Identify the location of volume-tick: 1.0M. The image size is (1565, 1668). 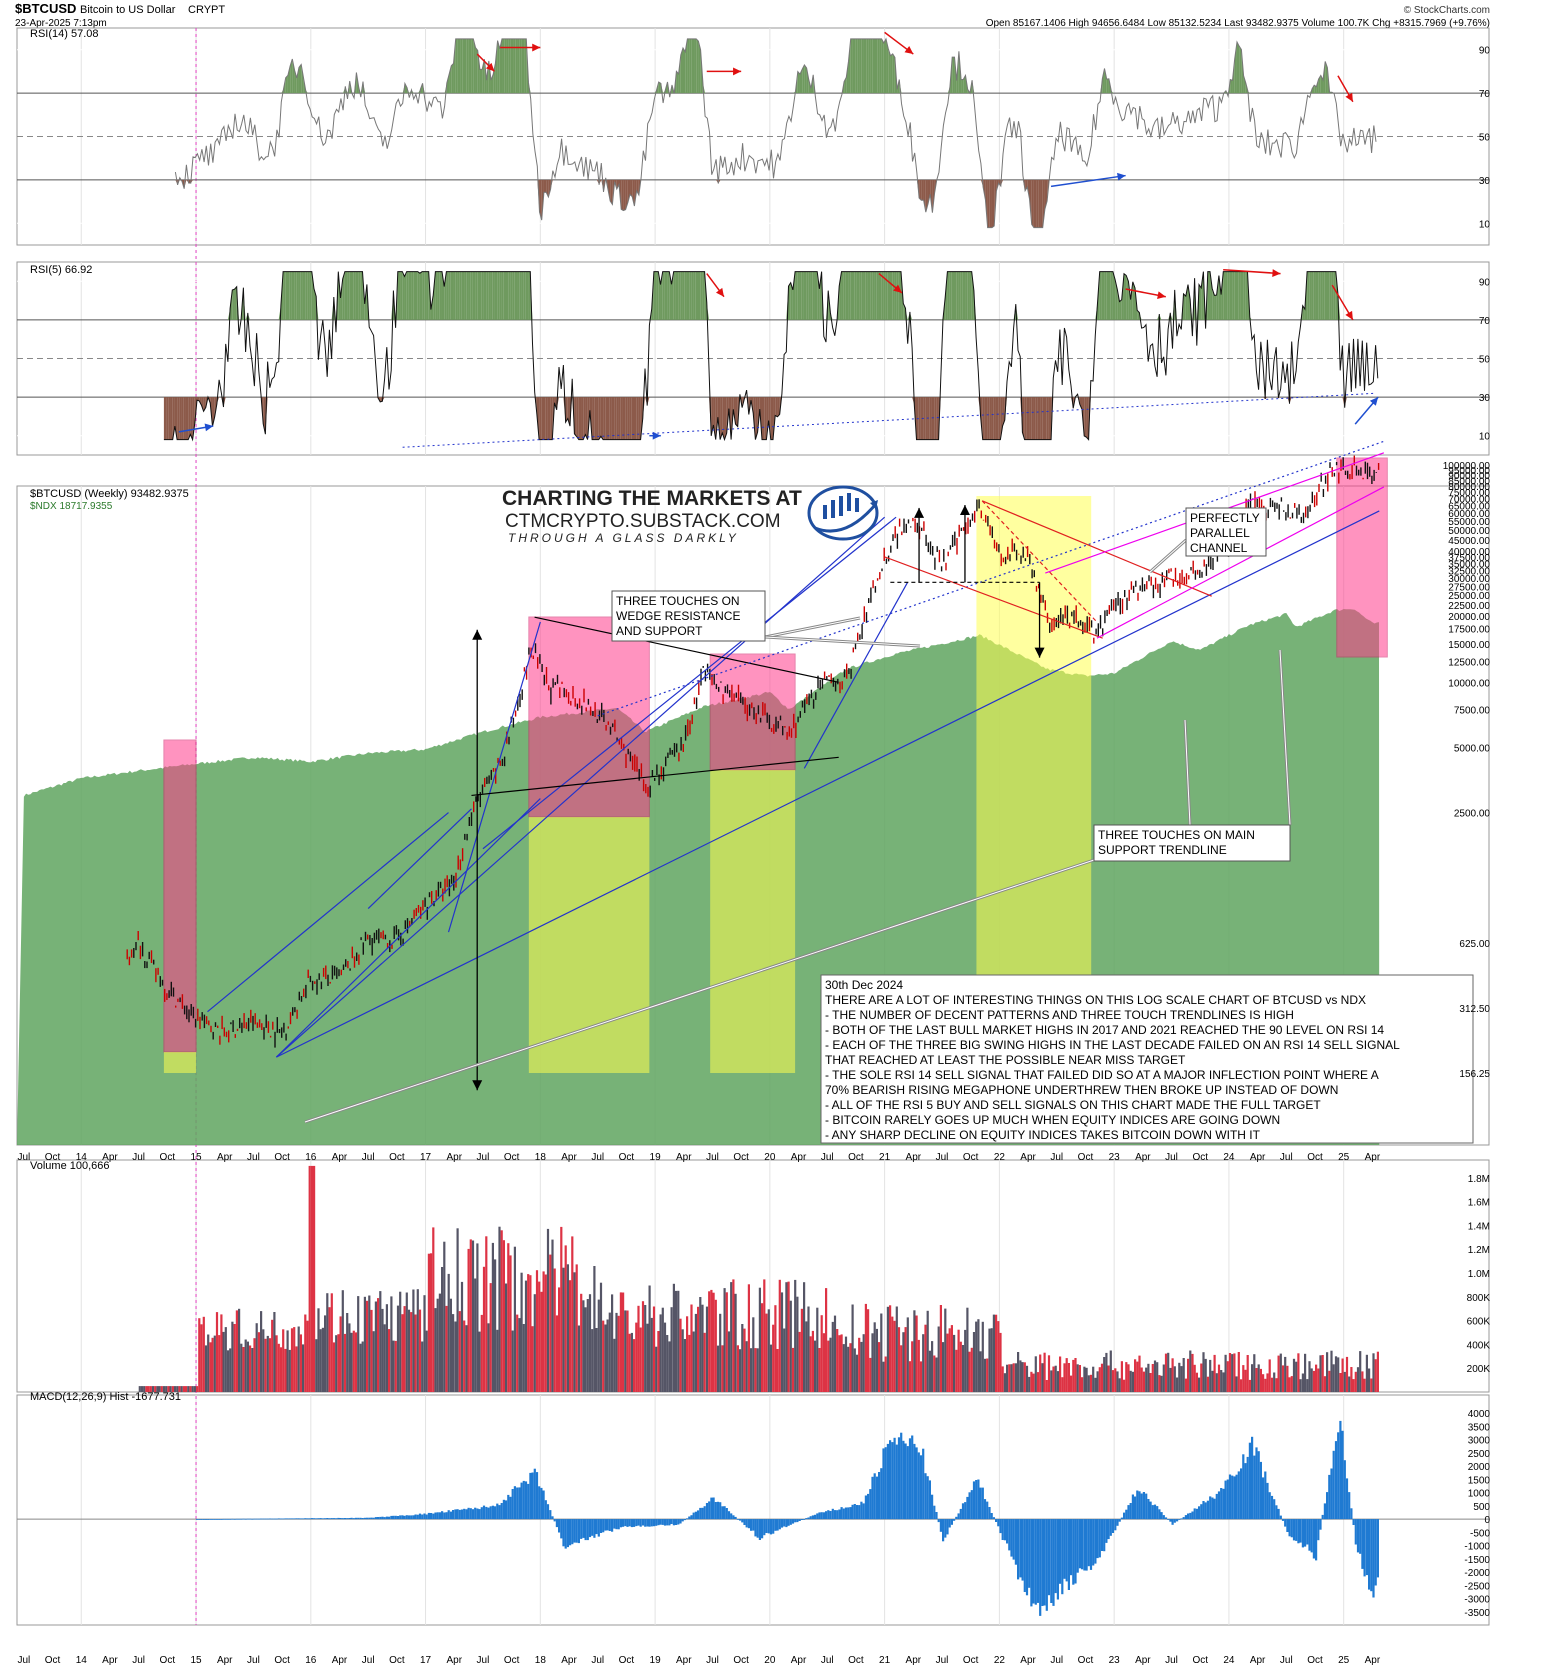
(1479, 1274).